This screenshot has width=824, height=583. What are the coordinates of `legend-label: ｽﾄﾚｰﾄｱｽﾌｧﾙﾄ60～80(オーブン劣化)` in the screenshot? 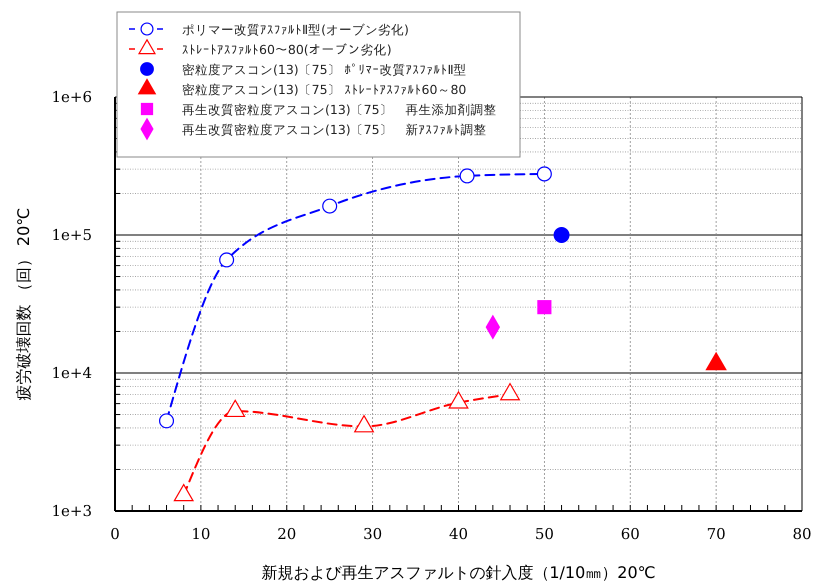 It's located at (287, 49).